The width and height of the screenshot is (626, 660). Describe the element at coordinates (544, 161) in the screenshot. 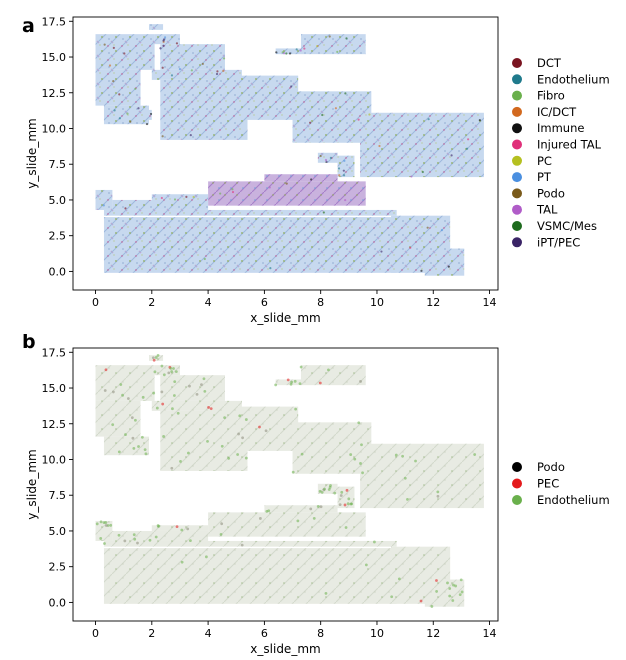

I see `panel-a-legend-label: PC` at that location.